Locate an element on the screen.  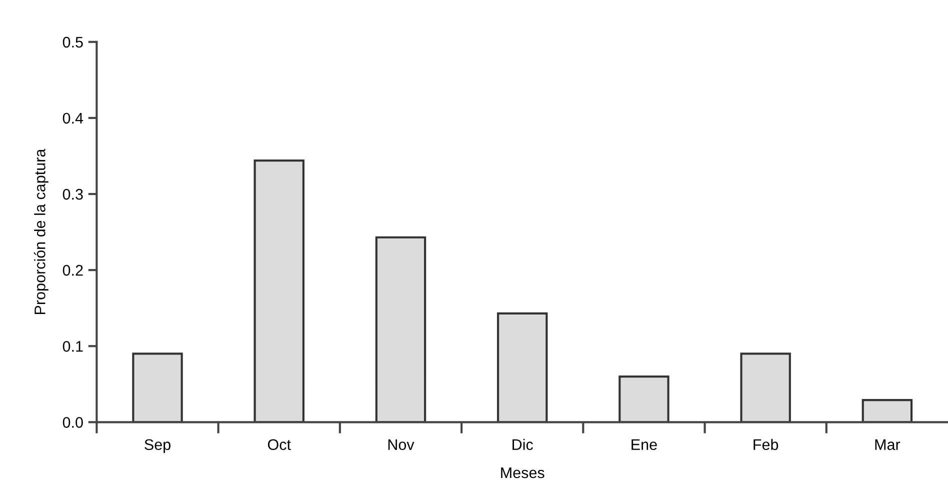
y-tick-label: 0.4 is located at coordinates (73, 118).